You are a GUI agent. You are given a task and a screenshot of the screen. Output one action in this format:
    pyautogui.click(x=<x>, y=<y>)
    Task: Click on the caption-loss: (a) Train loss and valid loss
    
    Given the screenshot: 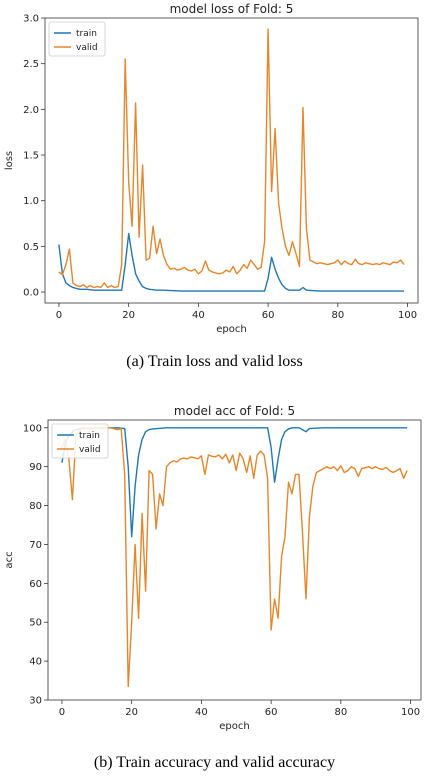 What is the action you would take?
    pyautogui.click(x=214, y=361)
    